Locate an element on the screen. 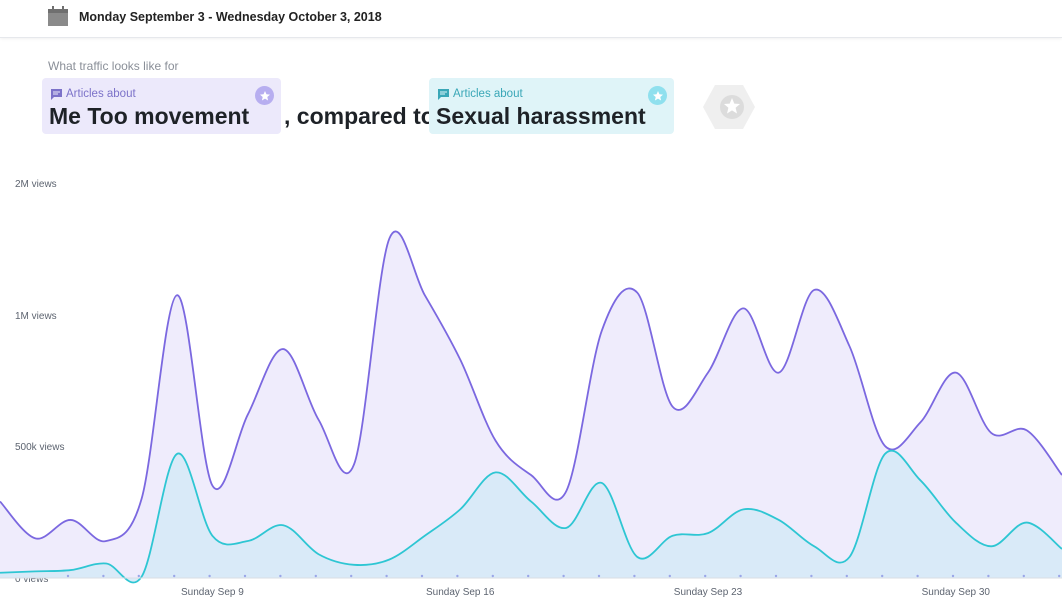 The height and width of the screenshot is (606, 1062). secondary-topic-kicker: Articles about is located at coordinates (480, 94).